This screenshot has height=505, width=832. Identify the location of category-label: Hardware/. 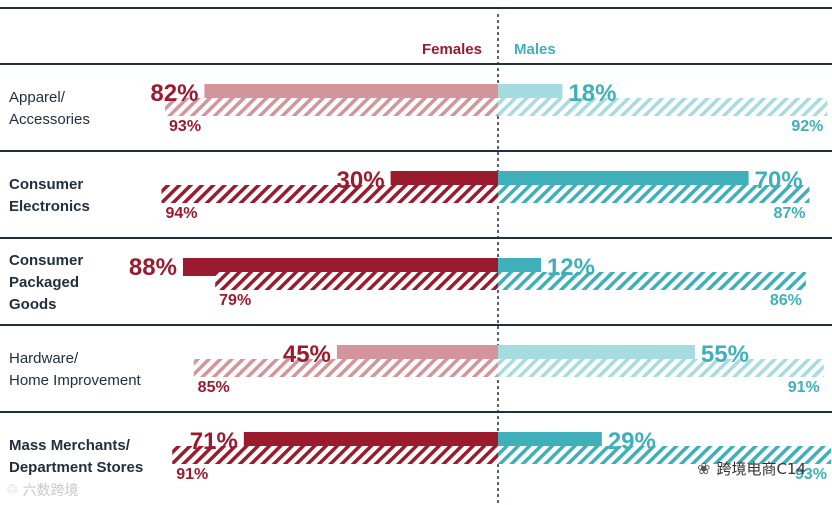
(44, 358).